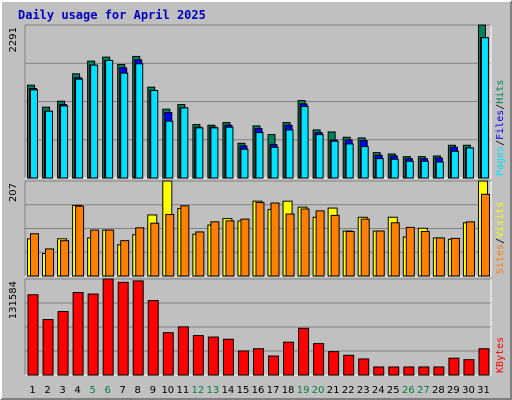 The image size is (512, 400). What do you see at coordinates (123, 390) in the screenshot?
I see `x-tick-label: 7` at bounding box center [123, 390].